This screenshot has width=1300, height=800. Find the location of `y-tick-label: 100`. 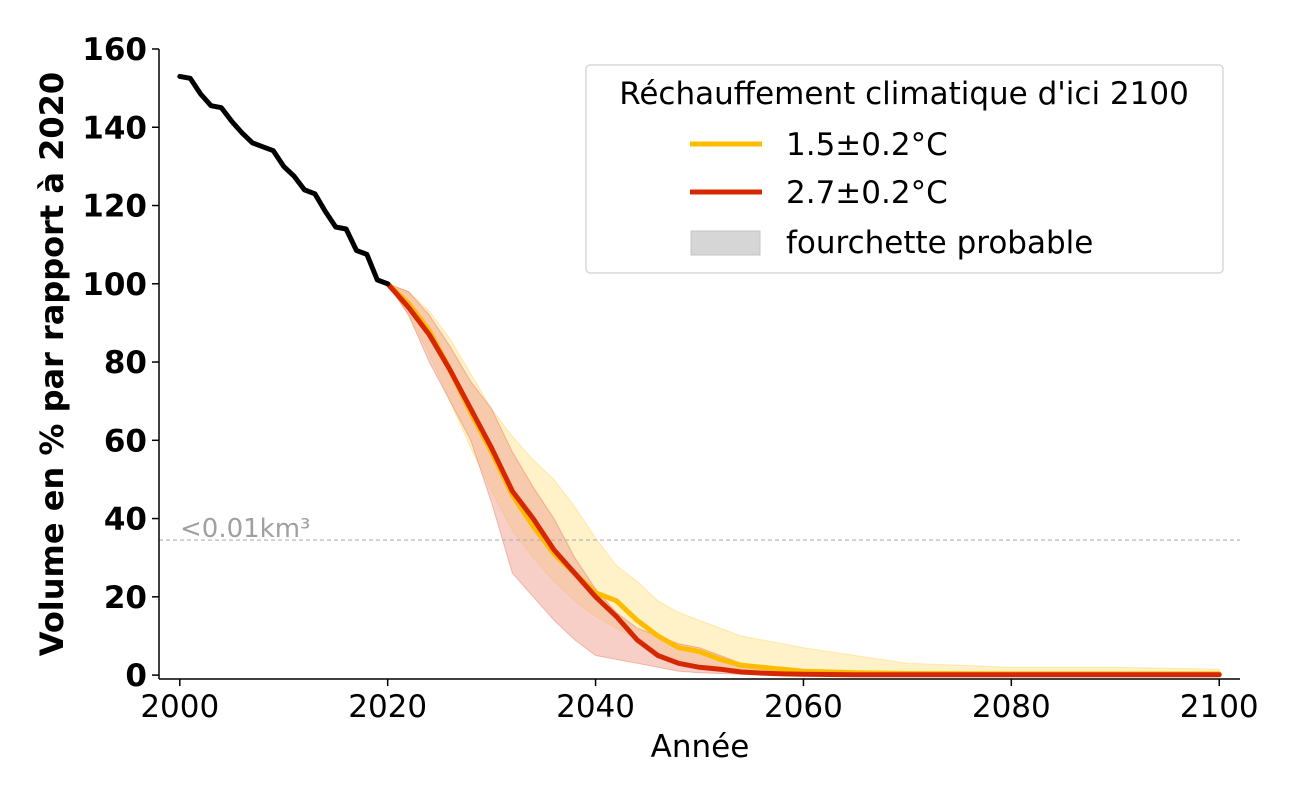

y-tick-label: 100 is located at coordinates (114, 285).